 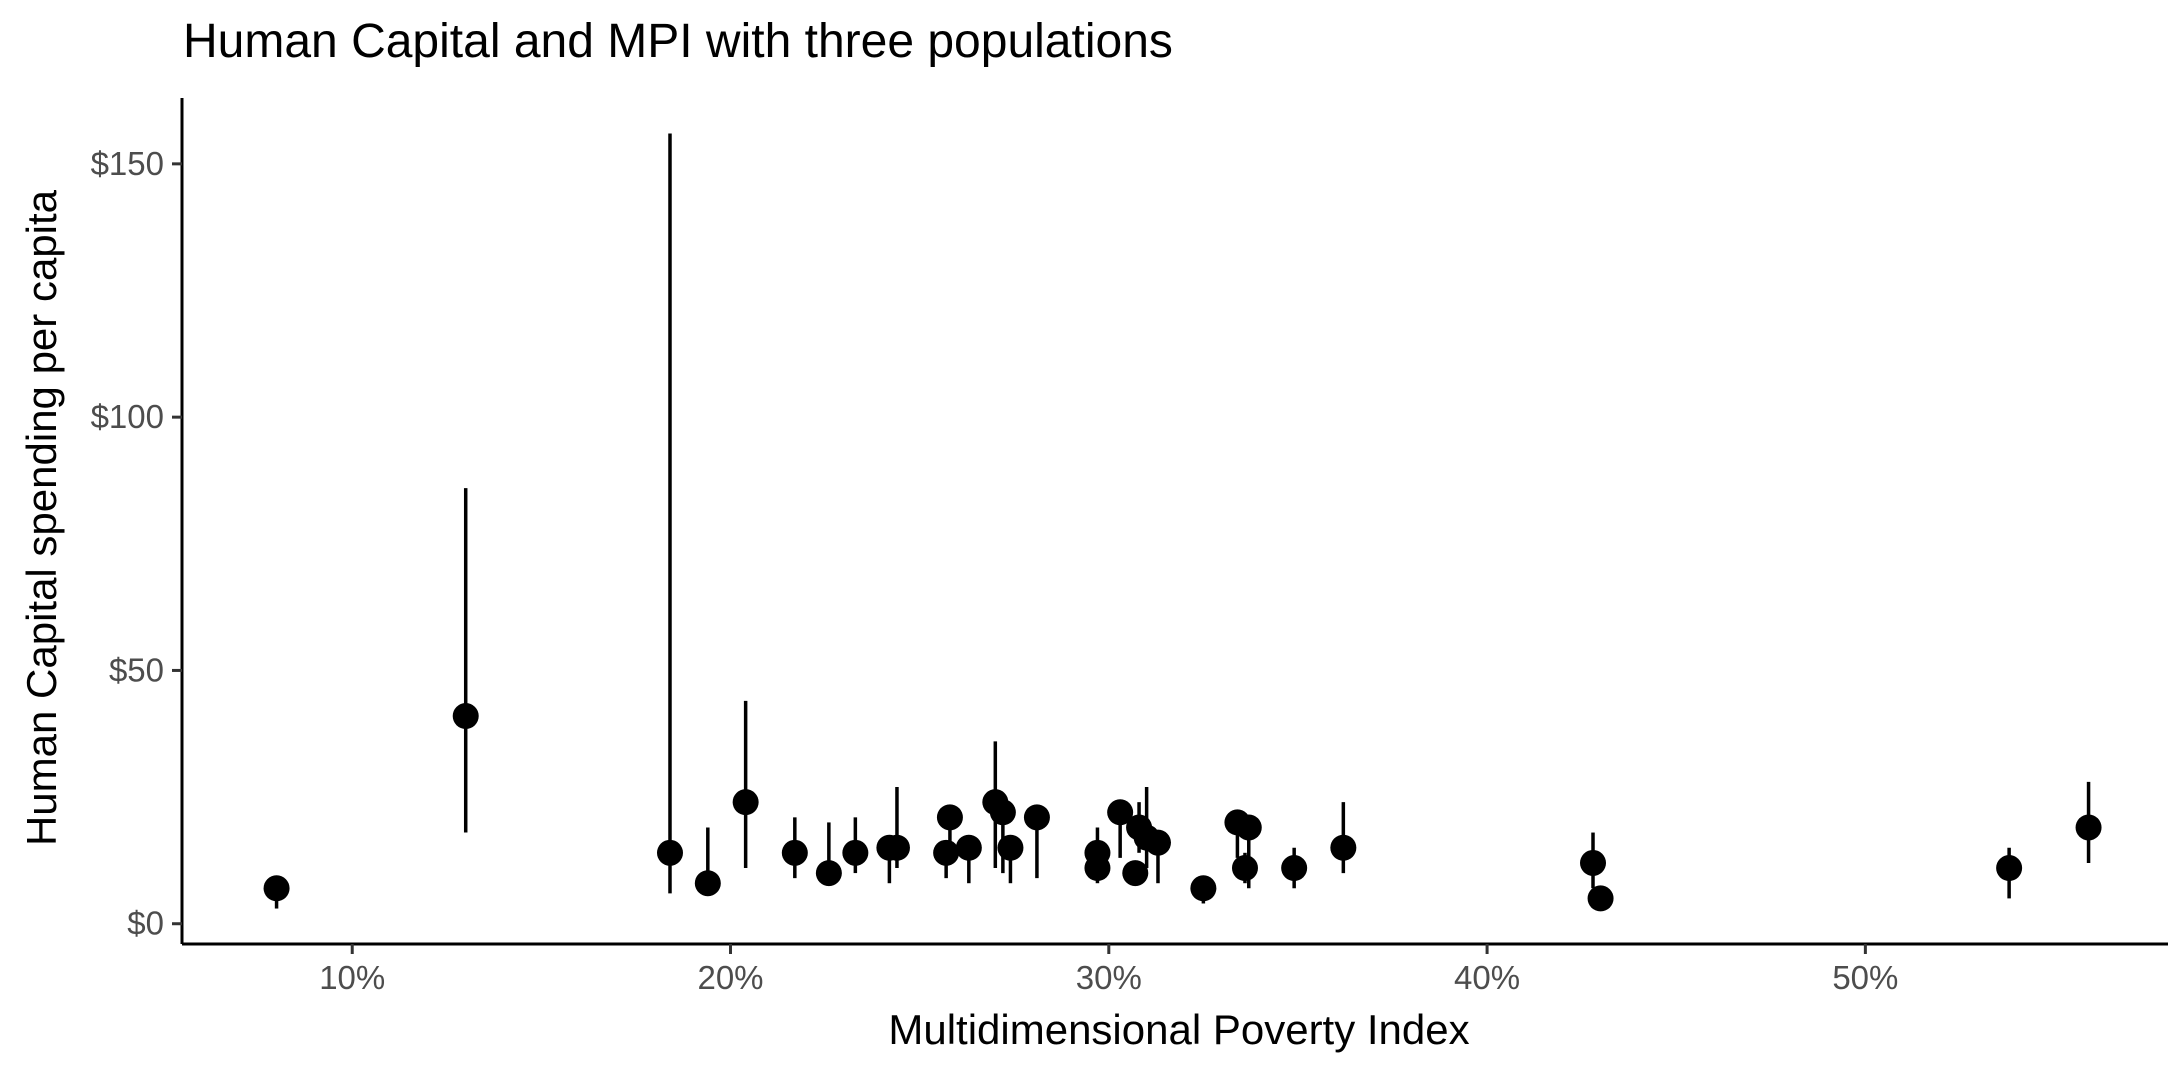 I want to click on y-tick-label: $150, so click(x=127, y=163).